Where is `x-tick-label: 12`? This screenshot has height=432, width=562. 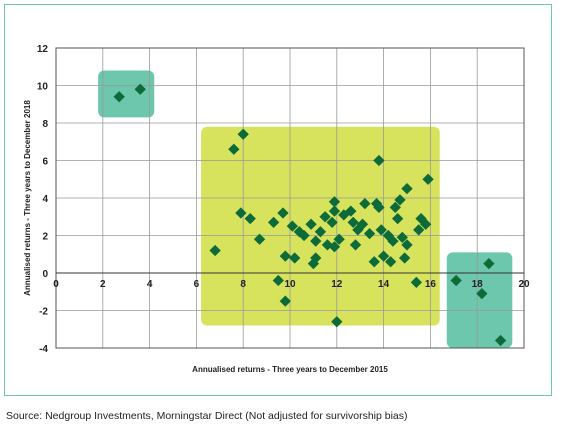
x-tick-label: 12 is located at coordinates (337, 284).